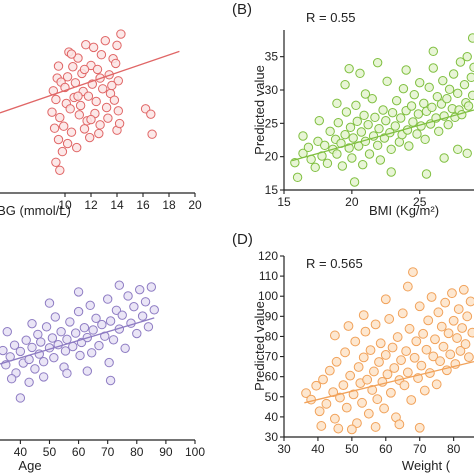 This screenshot has width=474, height=474. I want to click on panel-b-y-tick-label: 20, so click(272, 157).